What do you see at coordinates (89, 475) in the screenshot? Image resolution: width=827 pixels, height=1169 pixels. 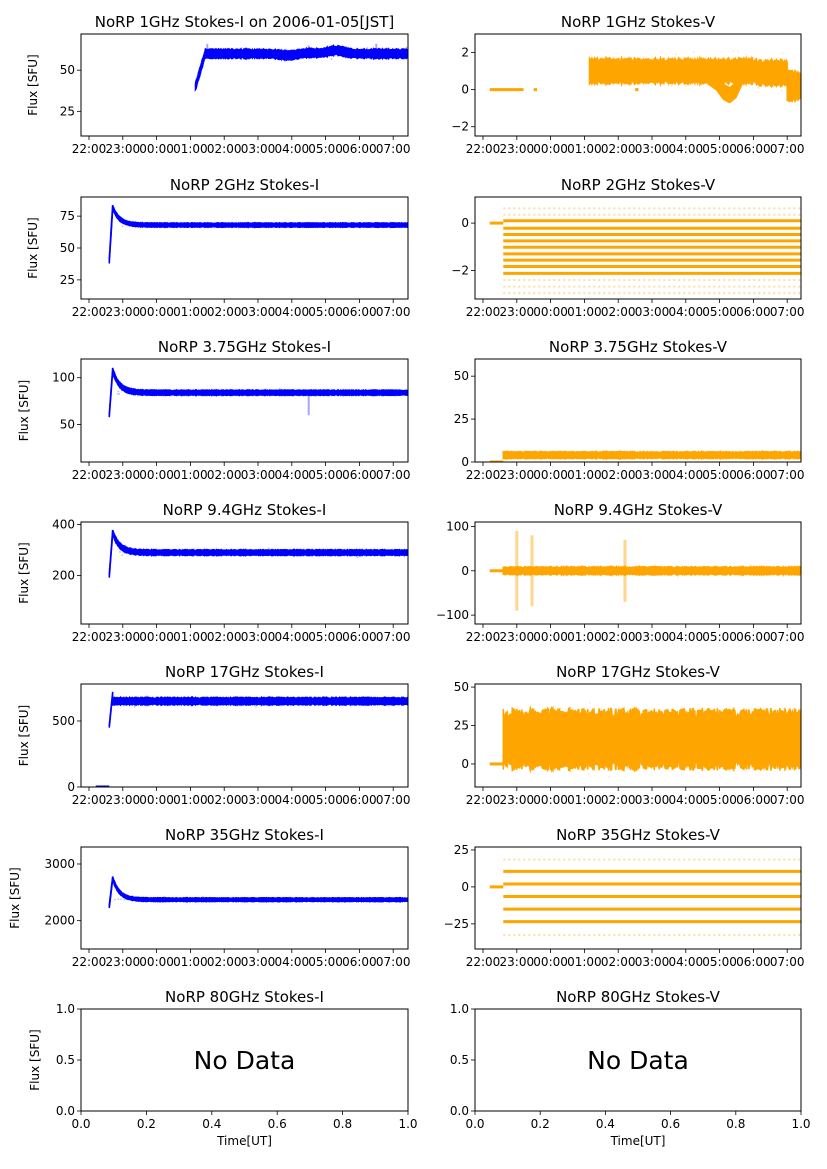 I see `x-tick-label: 22:00` at bounding box center [89, 475].